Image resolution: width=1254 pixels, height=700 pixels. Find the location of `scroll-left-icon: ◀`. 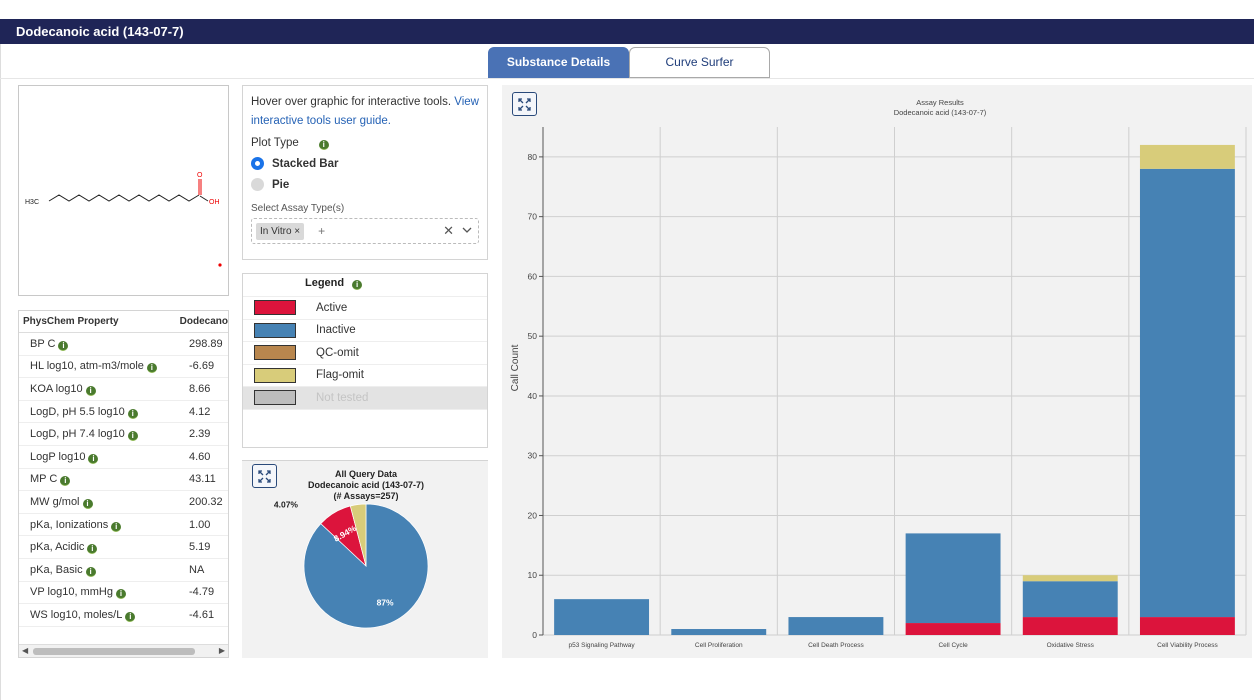

scroll-left-icon: ◀ is located at coordinates (25, 650).